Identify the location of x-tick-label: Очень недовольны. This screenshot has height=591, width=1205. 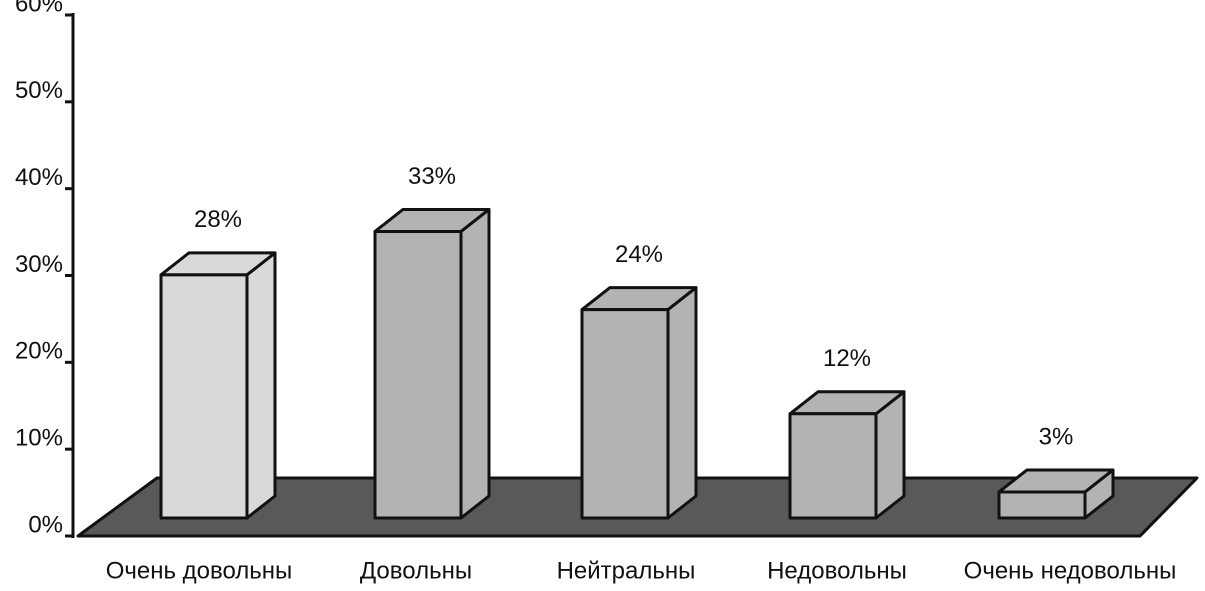
(1070, 570).